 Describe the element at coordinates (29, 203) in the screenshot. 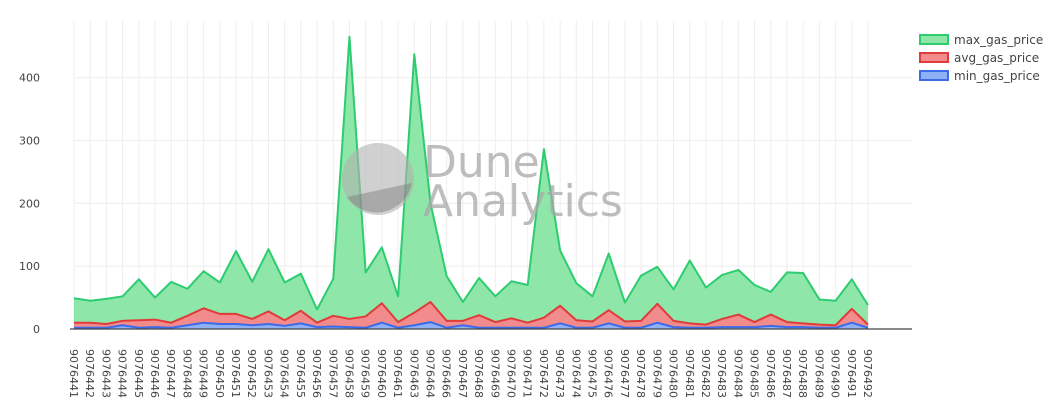

I see `y-tick-label: 200` at that location.